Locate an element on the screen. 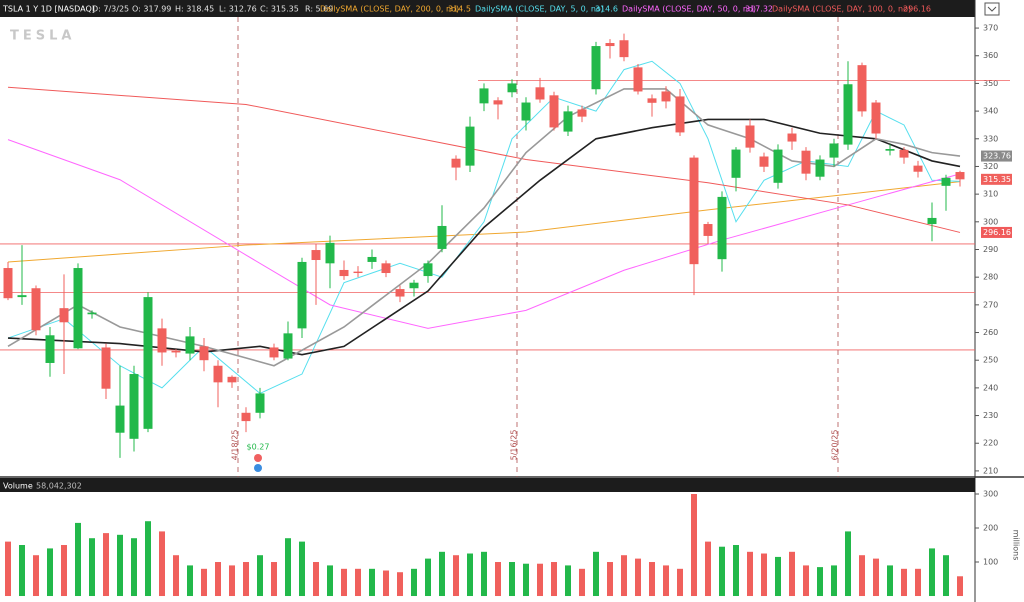 This screenshot has width=1024, height=602. legend-value: 314.5 is located at coordinates (459, 9).